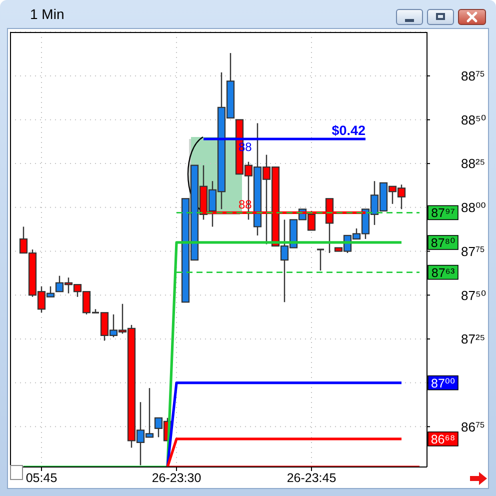  Describe the element at coordinates (443, 243) in the screenshot. I see `annotation: 87⁸⁰` at that location.